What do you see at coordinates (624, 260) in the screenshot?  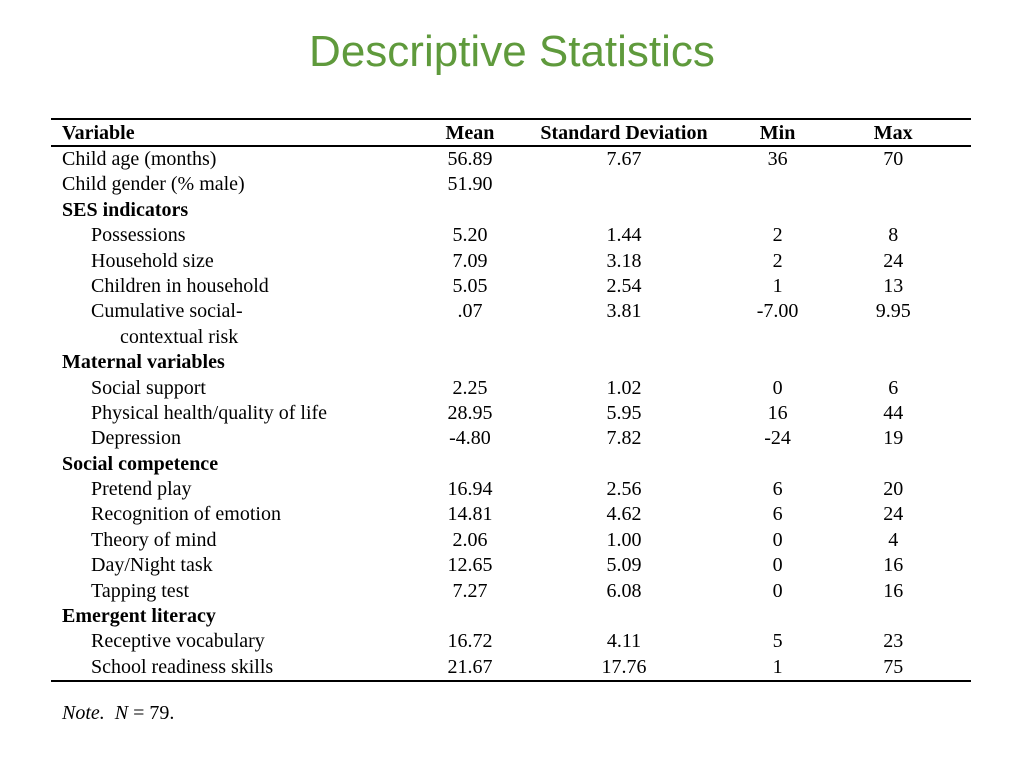 I see `cell-standard-deviation: 3.18` at bounding box center [624, 260].